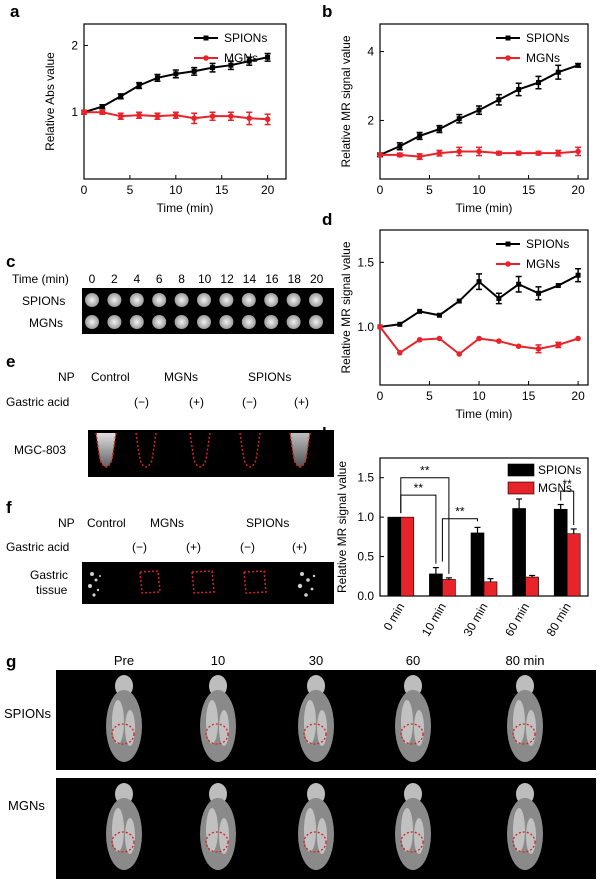  What do you see at coordinates (181, 279) in the screenshot?
I see `c-time-label: 8` at bounding box center [181, 279].